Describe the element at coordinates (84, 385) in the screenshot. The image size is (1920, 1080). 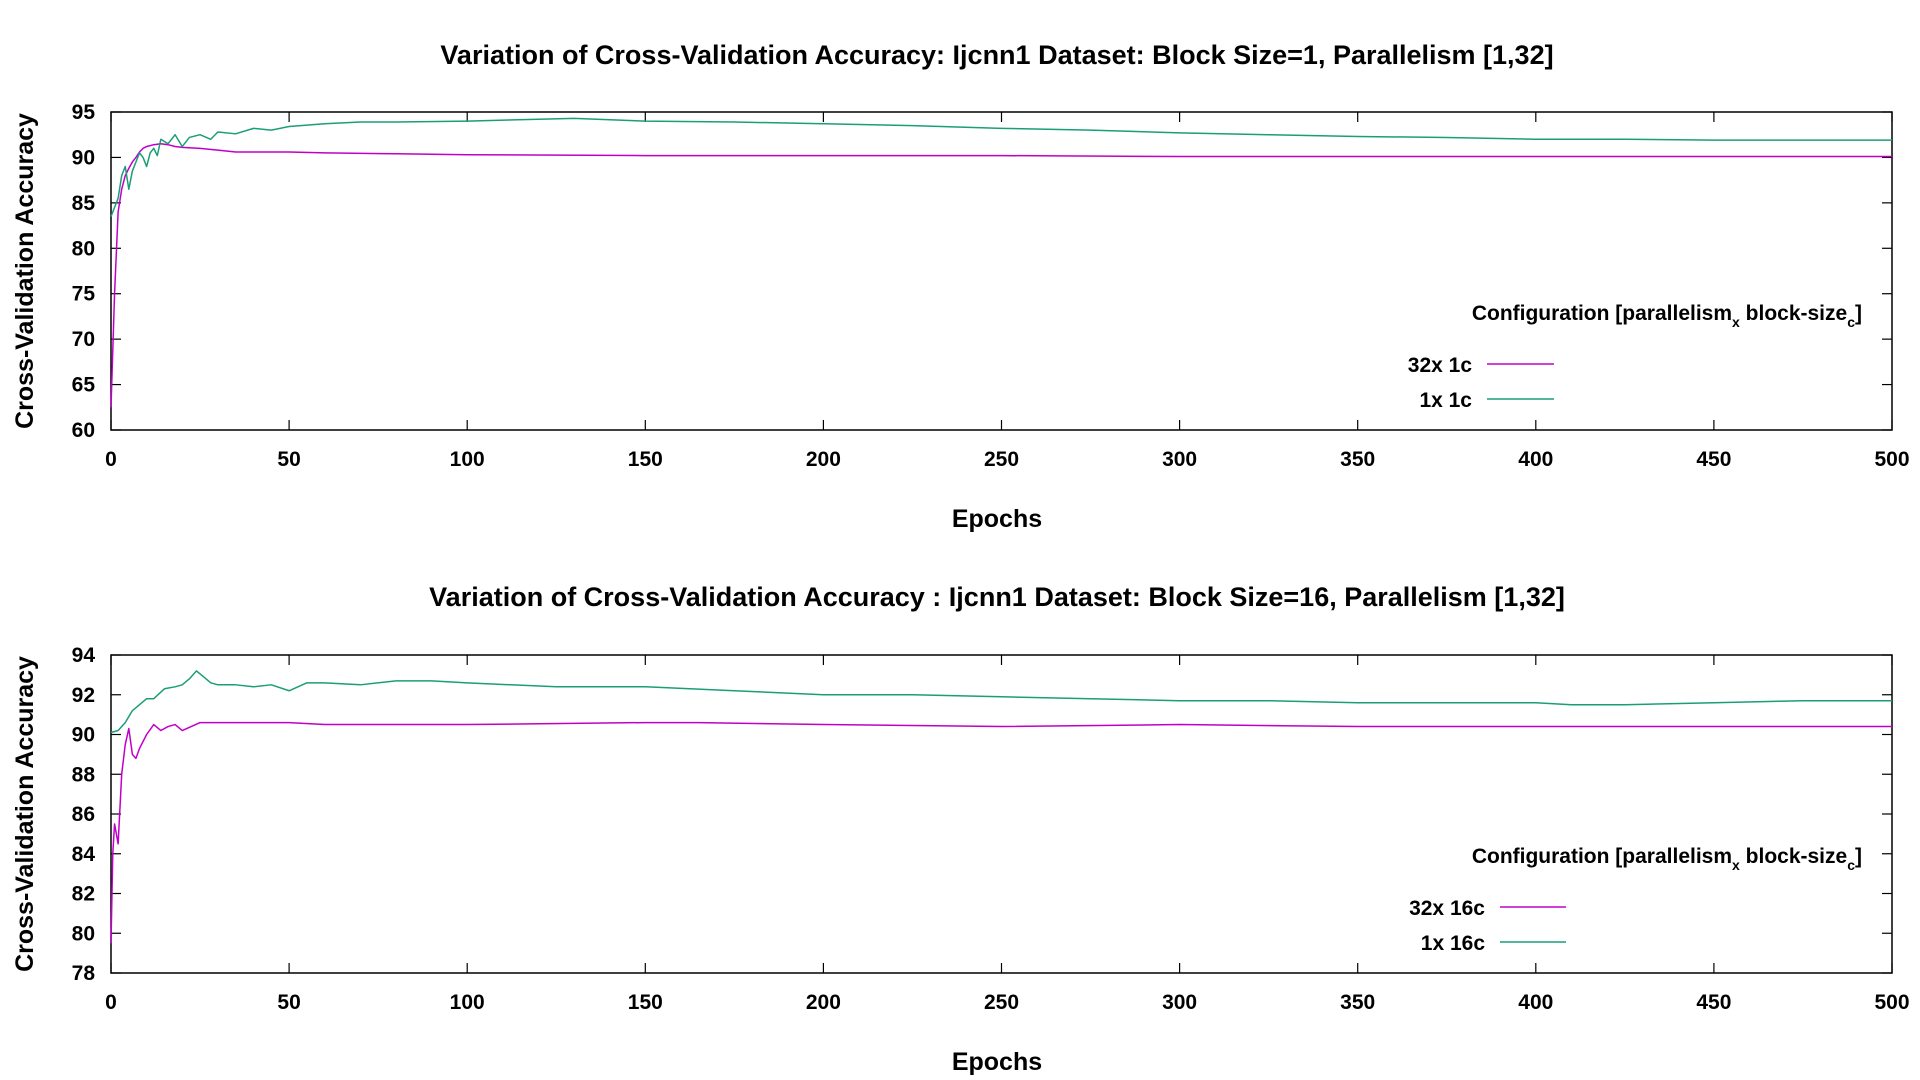
I see `y-tick-label: 65` at that location.